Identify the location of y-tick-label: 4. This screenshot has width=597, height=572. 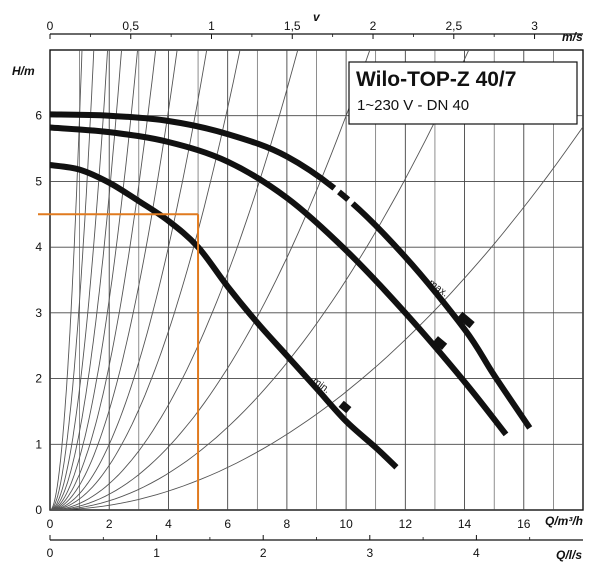
(38, 247).